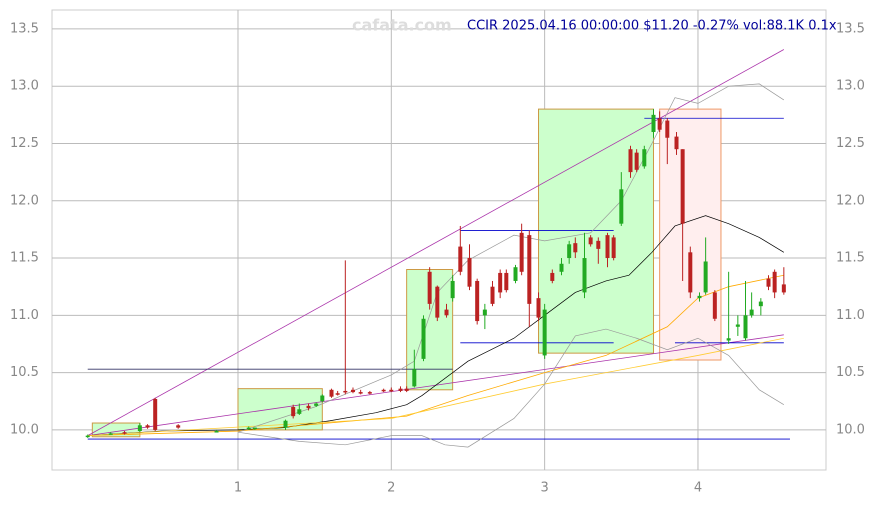  Describe the element at coordinates (24, 143) in the screenshot. I see `y-tick-label: 12.5` at that location.